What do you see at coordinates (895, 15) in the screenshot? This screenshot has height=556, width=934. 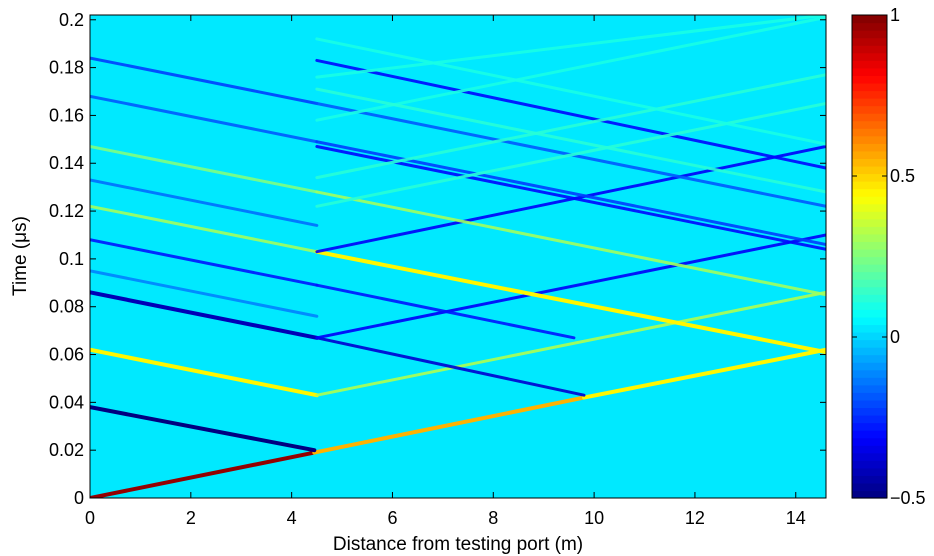 I see `colorbar-tick-label: 1` at bounding box center [895, 15].